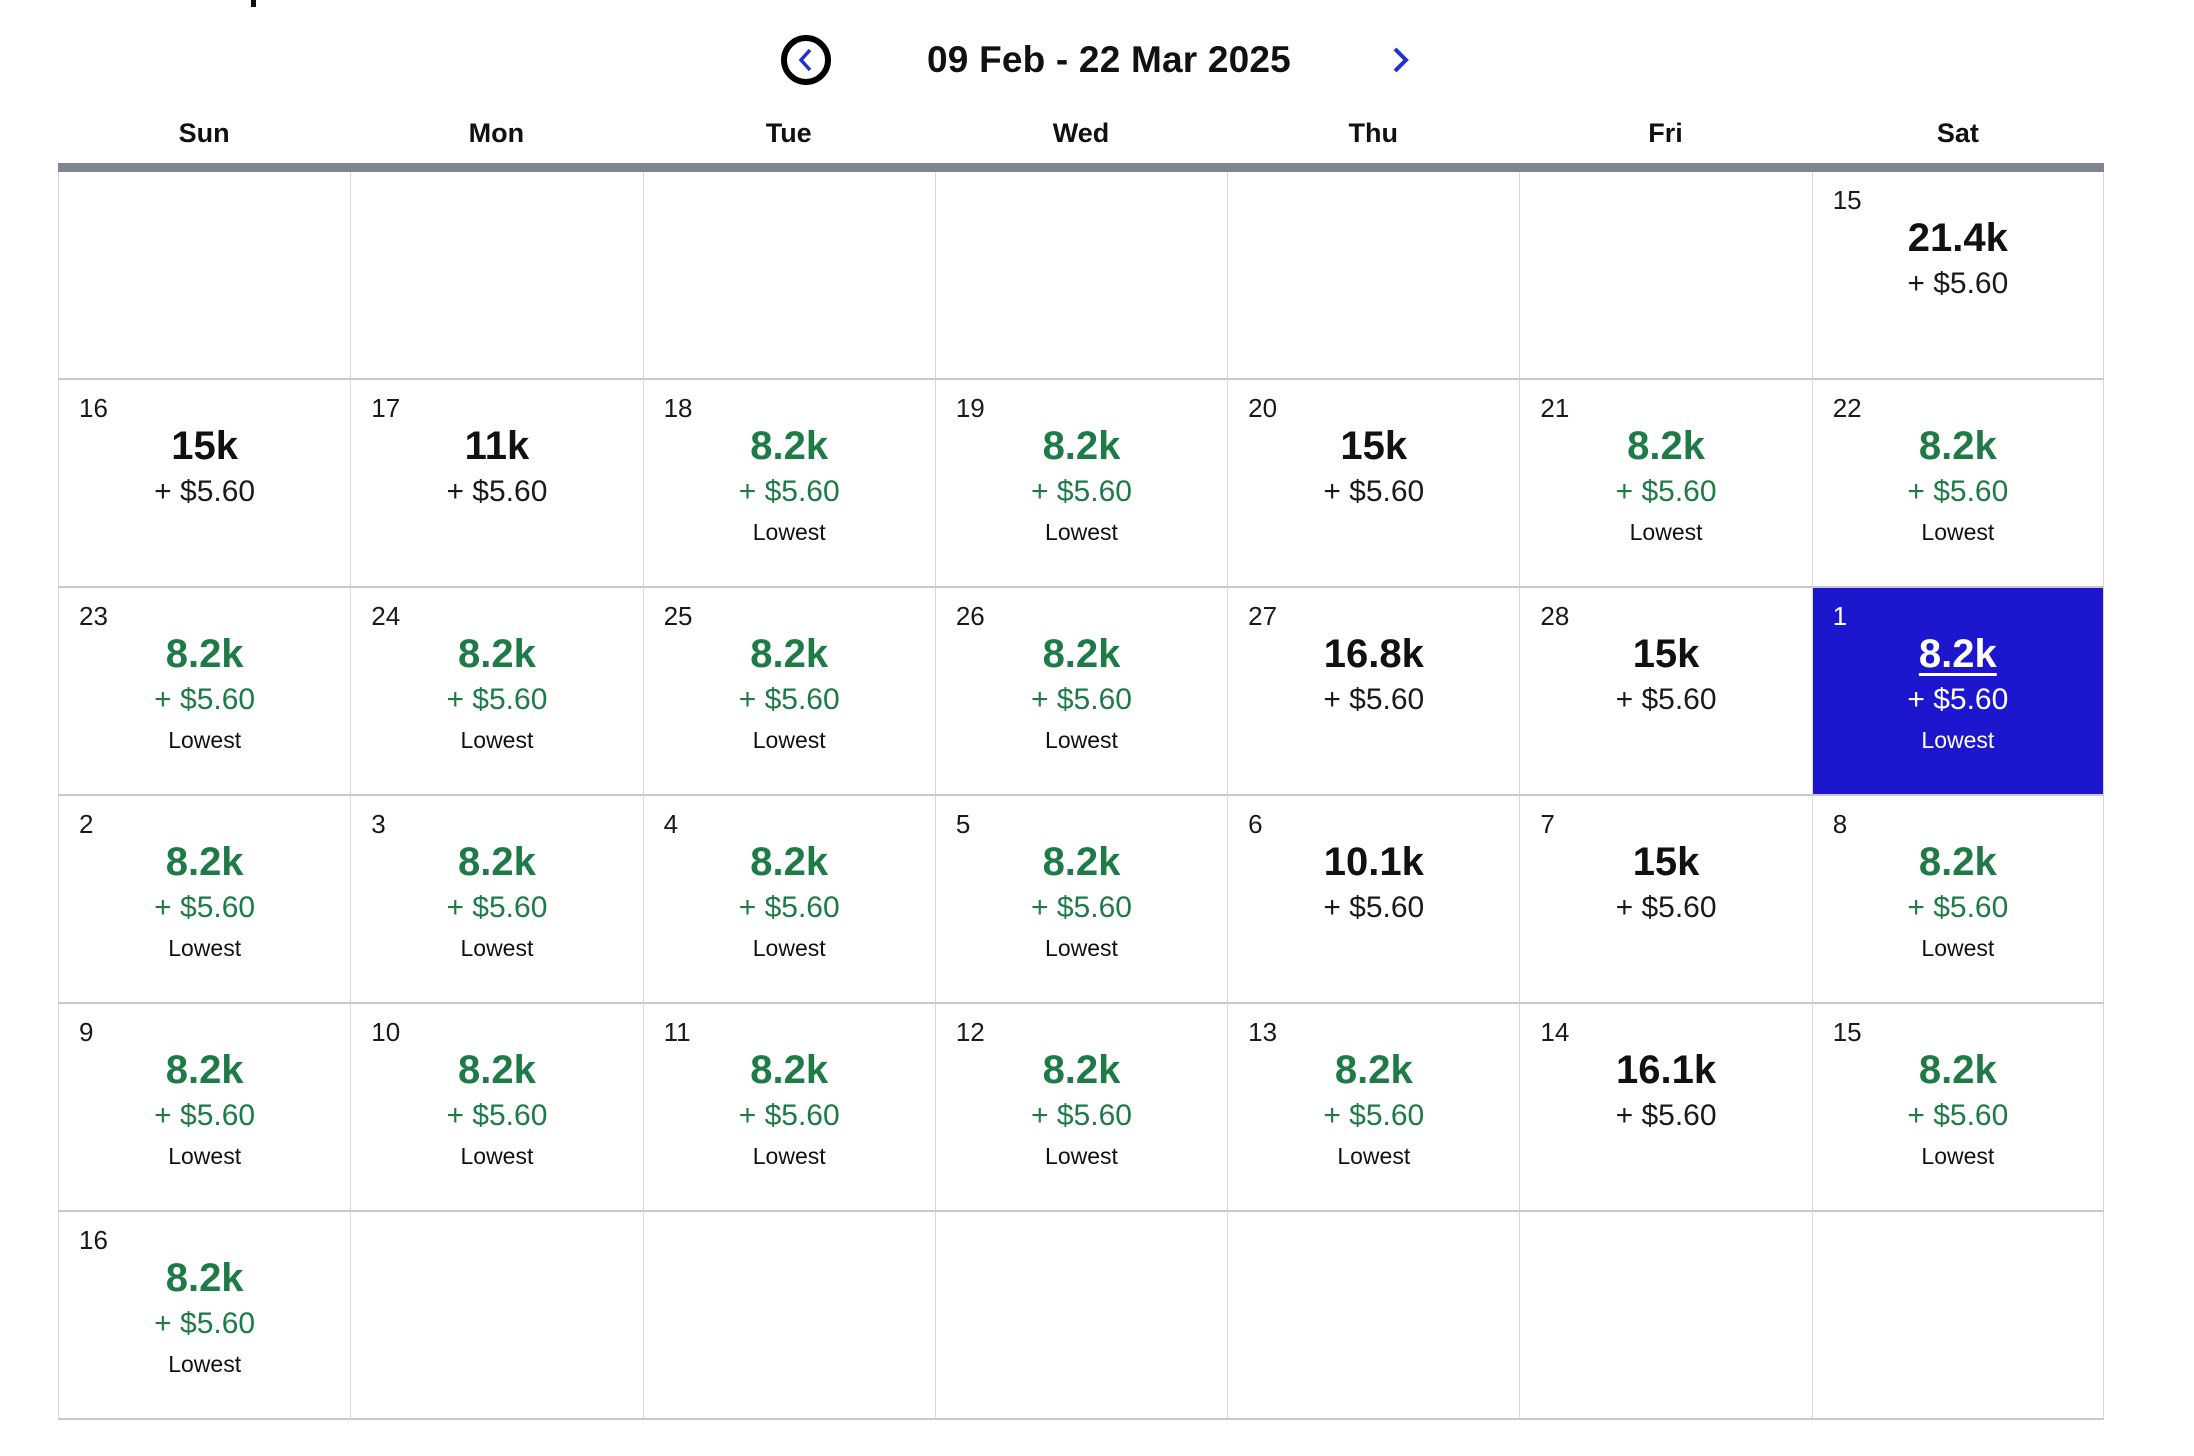  Describe the element at coordinates (386, 408) in the screenshot. I see `day-number: 17` at that location.